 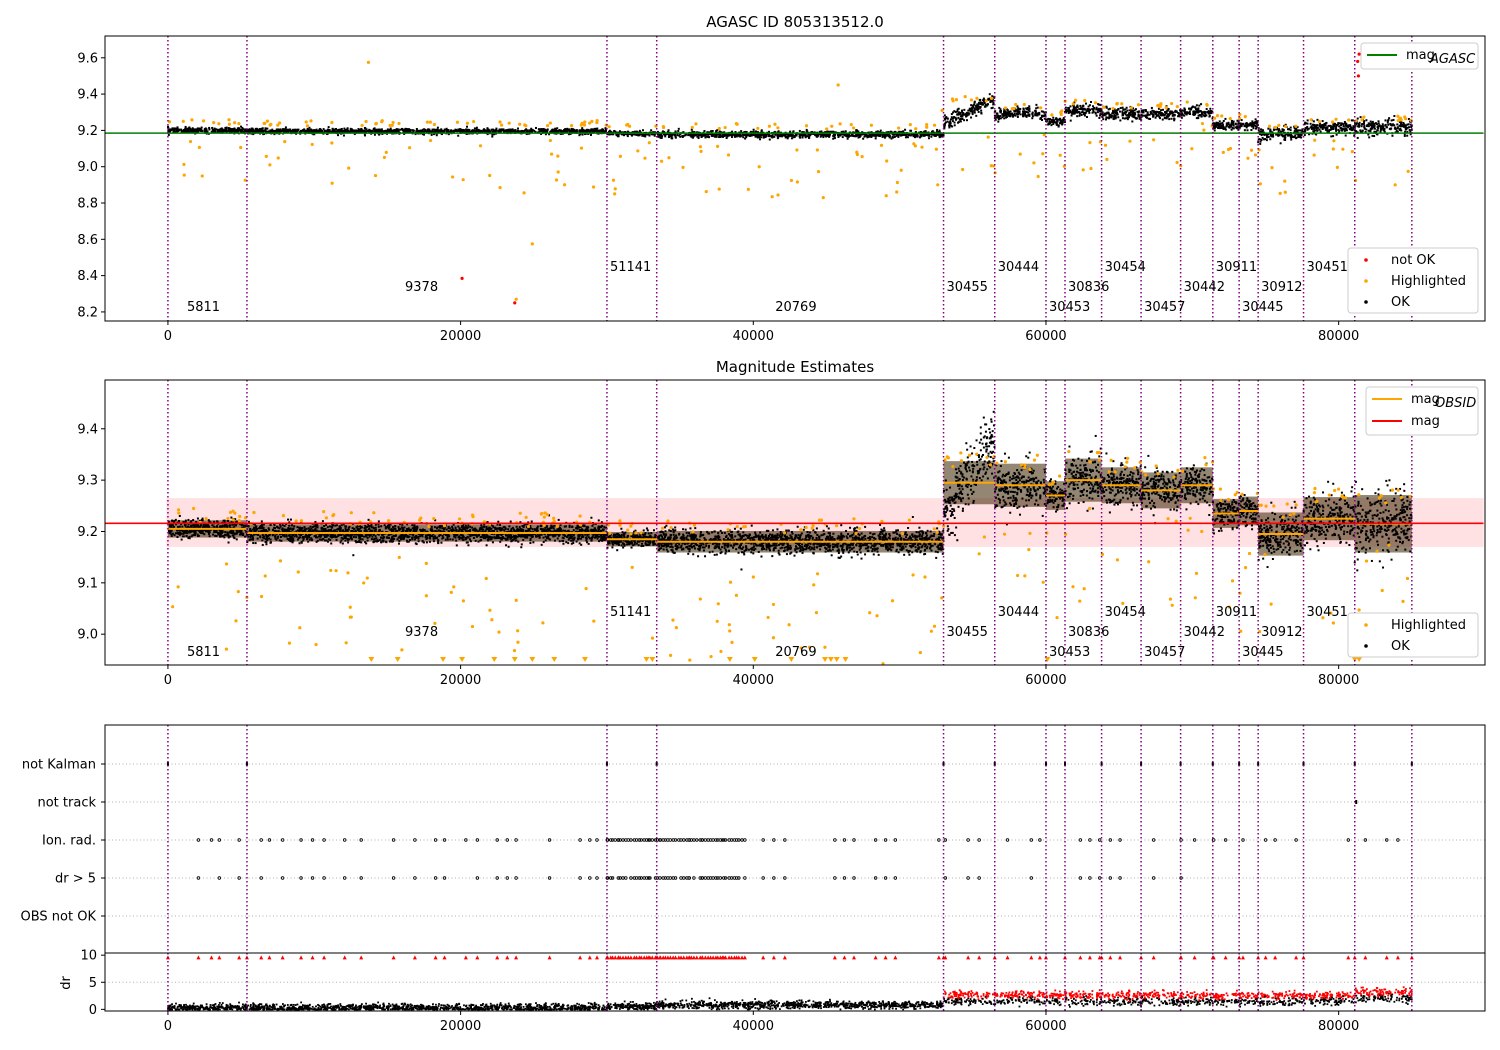 I want to click on panel1-legend-label: not OK, so click(x=1413, y=260).